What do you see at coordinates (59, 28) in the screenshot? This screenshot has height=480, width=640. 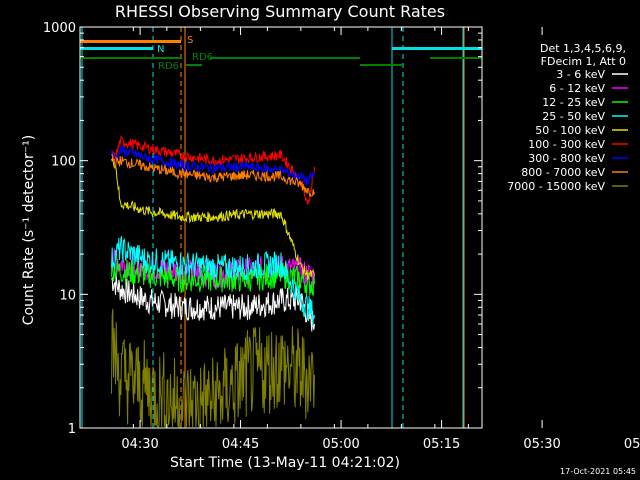 I see `y-tick-label-3: 1000` at bounding box center [59, 28].